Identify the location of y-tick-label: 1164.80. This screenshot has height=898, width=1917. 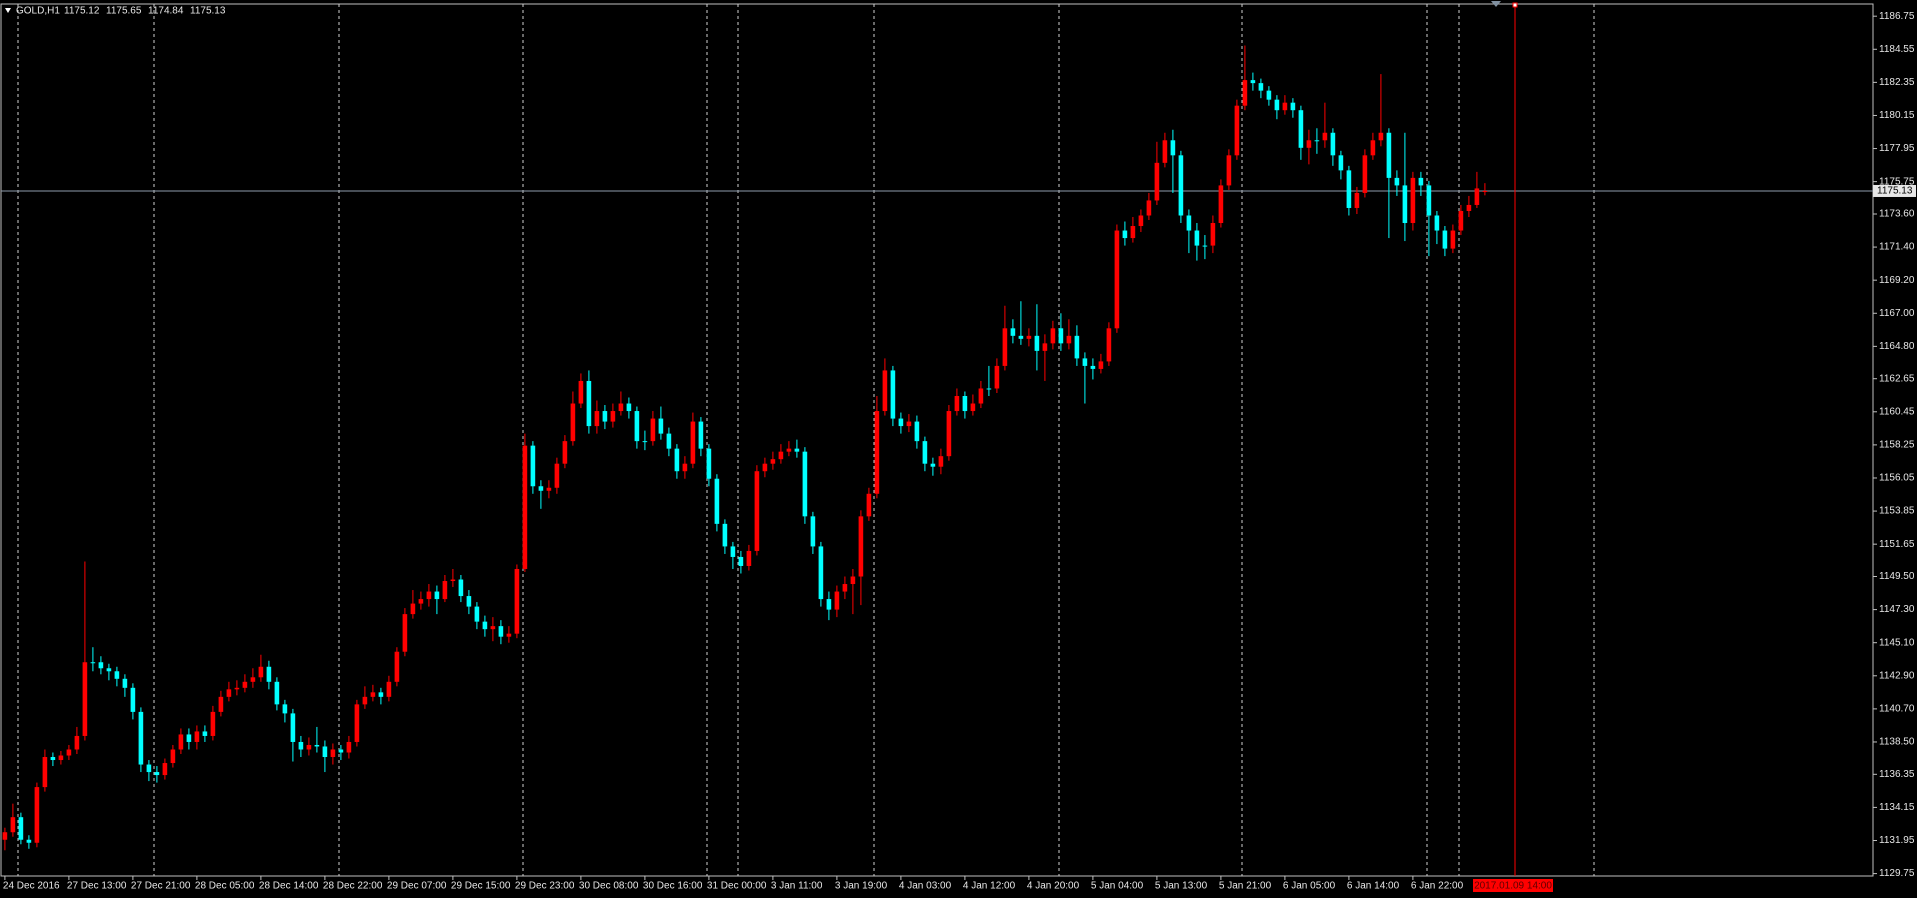
(1897, 346).